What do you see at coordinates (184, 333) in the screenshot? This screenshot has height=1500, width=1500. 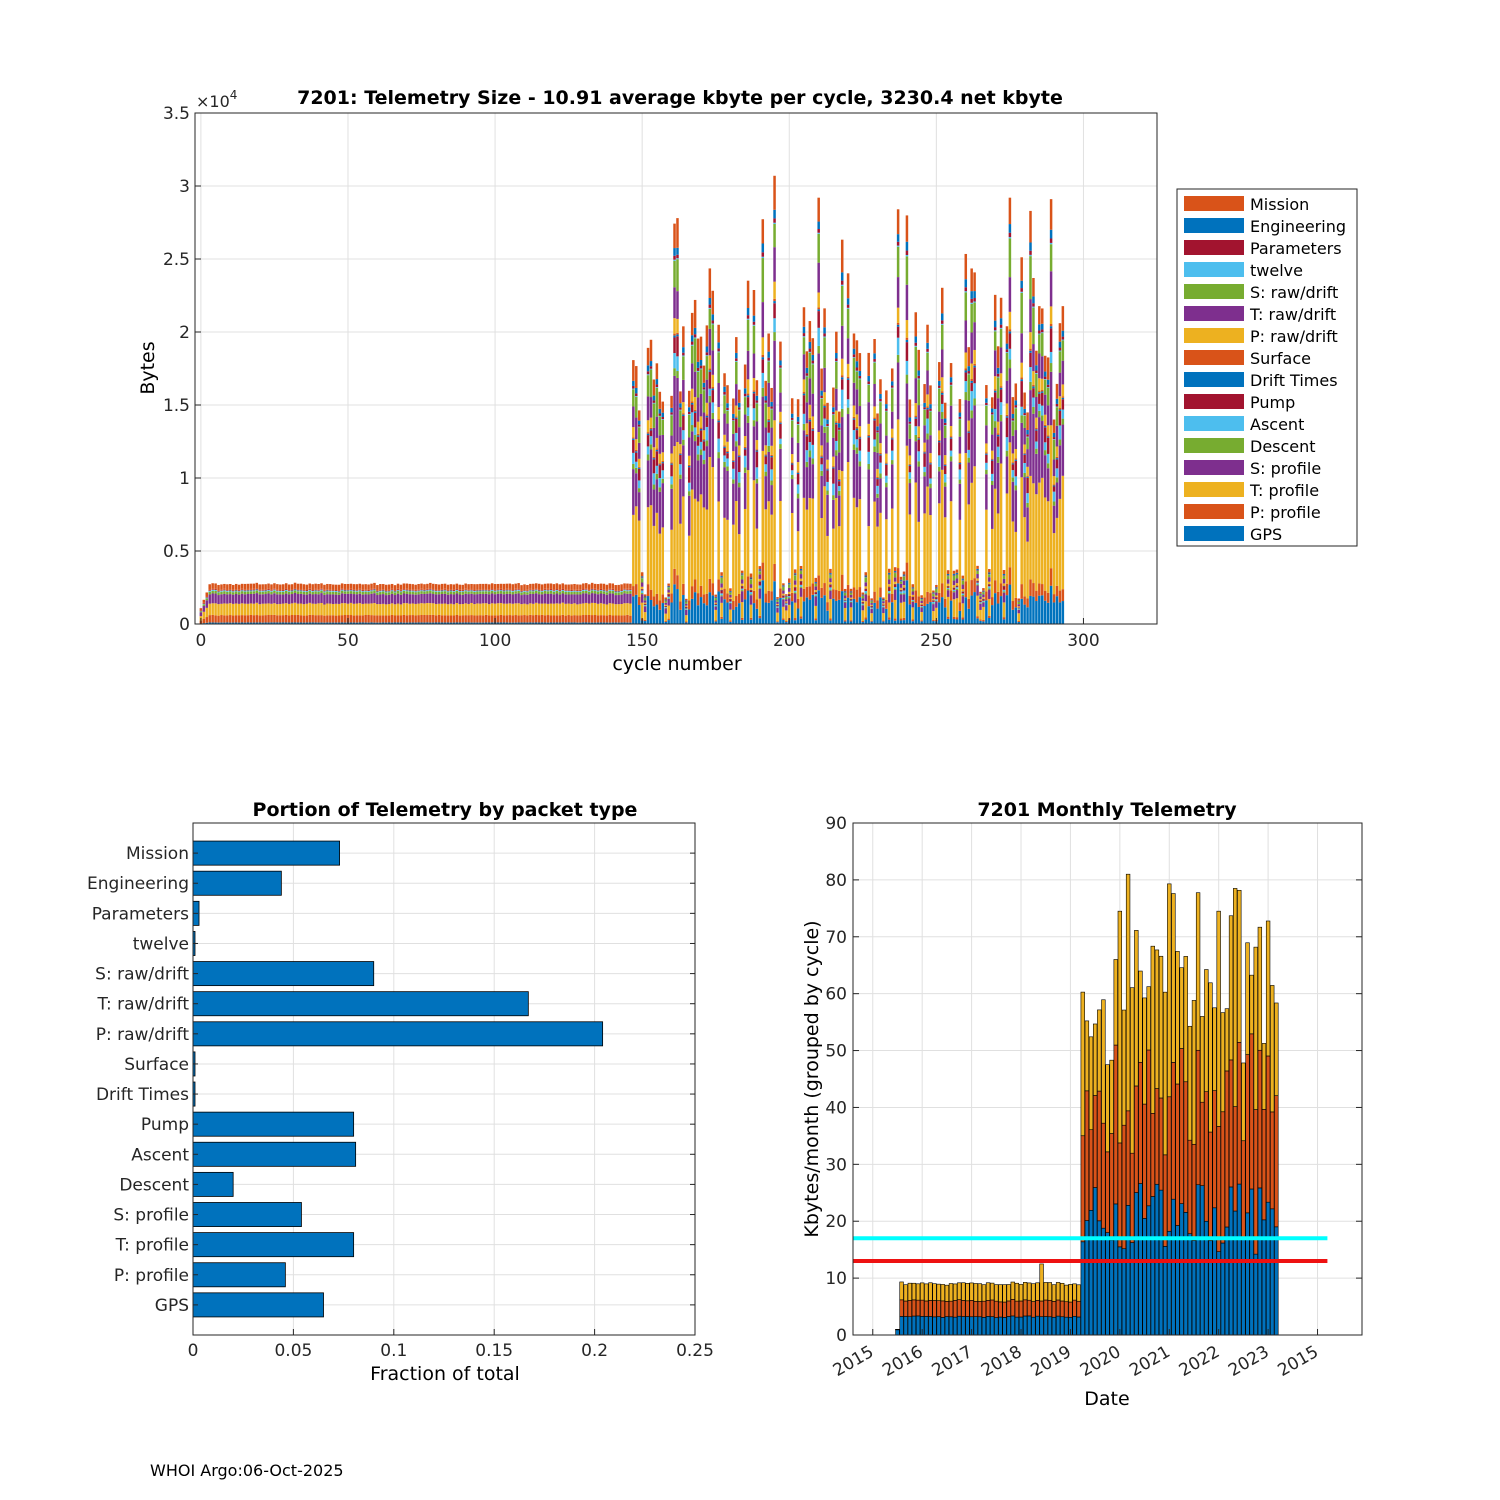 I see `chart1-y-tick-label: 2` at bounding box center [184, 333].